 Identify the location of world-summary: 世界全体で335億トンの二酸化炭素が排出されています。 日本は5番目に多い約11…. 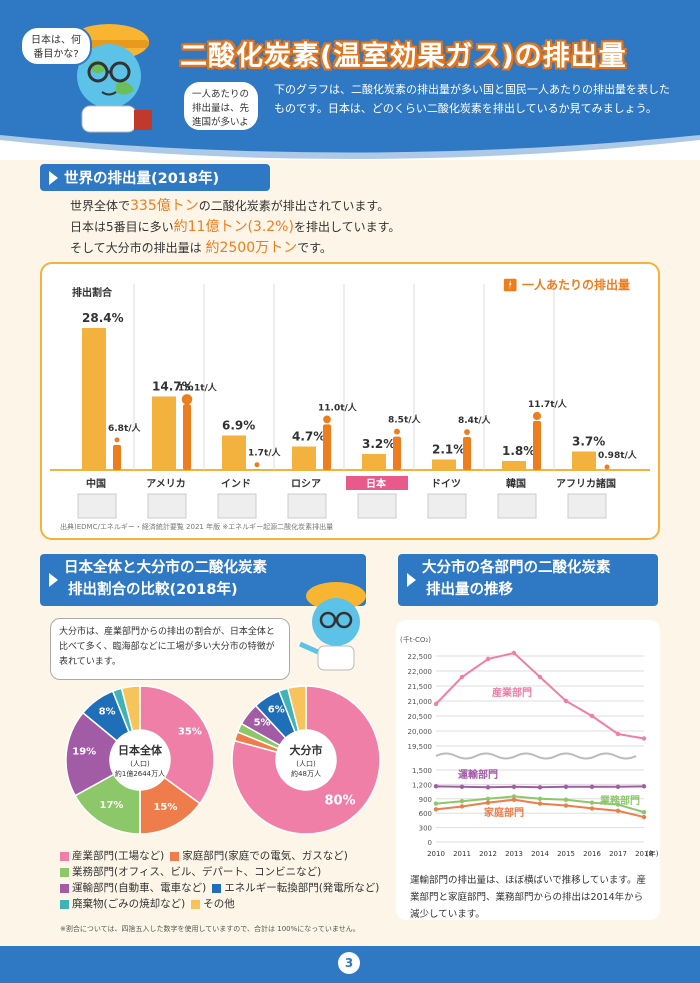
(235, 227).